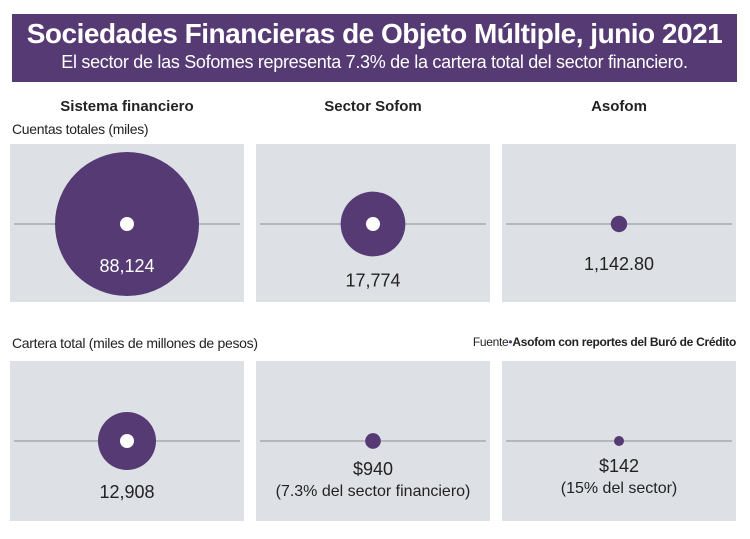 This screenshot has height=539, width=750. Describe the element at coordinates (126, 266) in the screenshot. I see `data-label: 88,124` at that location.